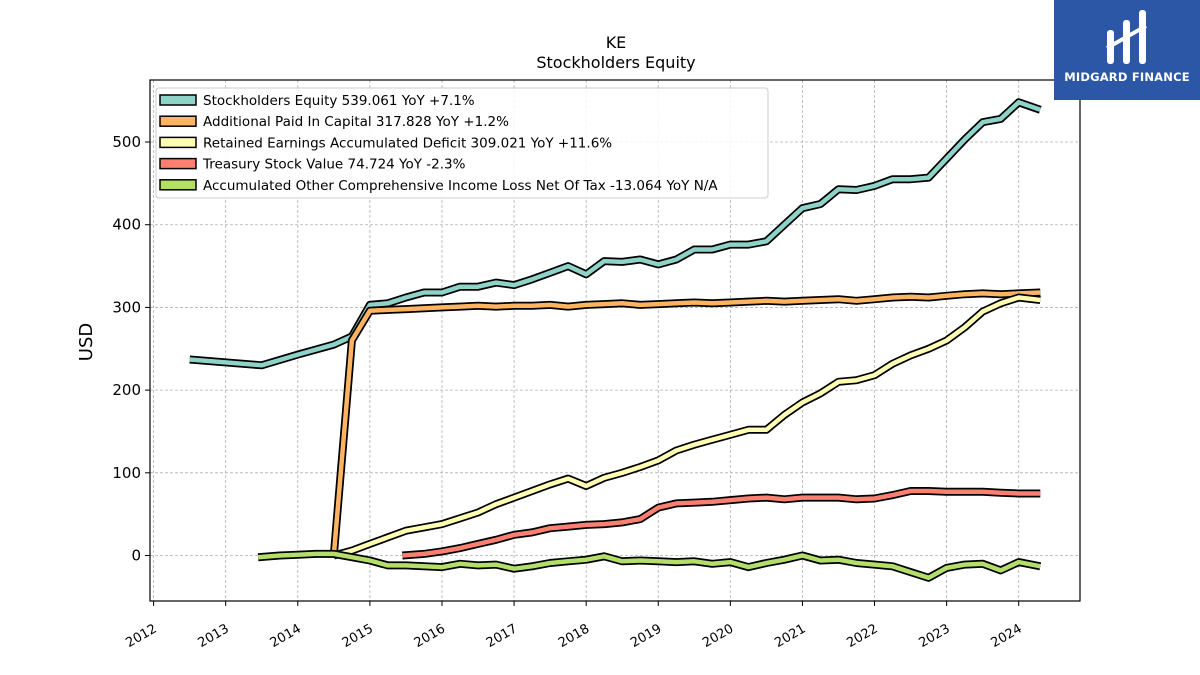  Describe the element at coordinates (1127, 77) in the screenshot. I see `logo-text: MIDGARD FINANCE` at that location.